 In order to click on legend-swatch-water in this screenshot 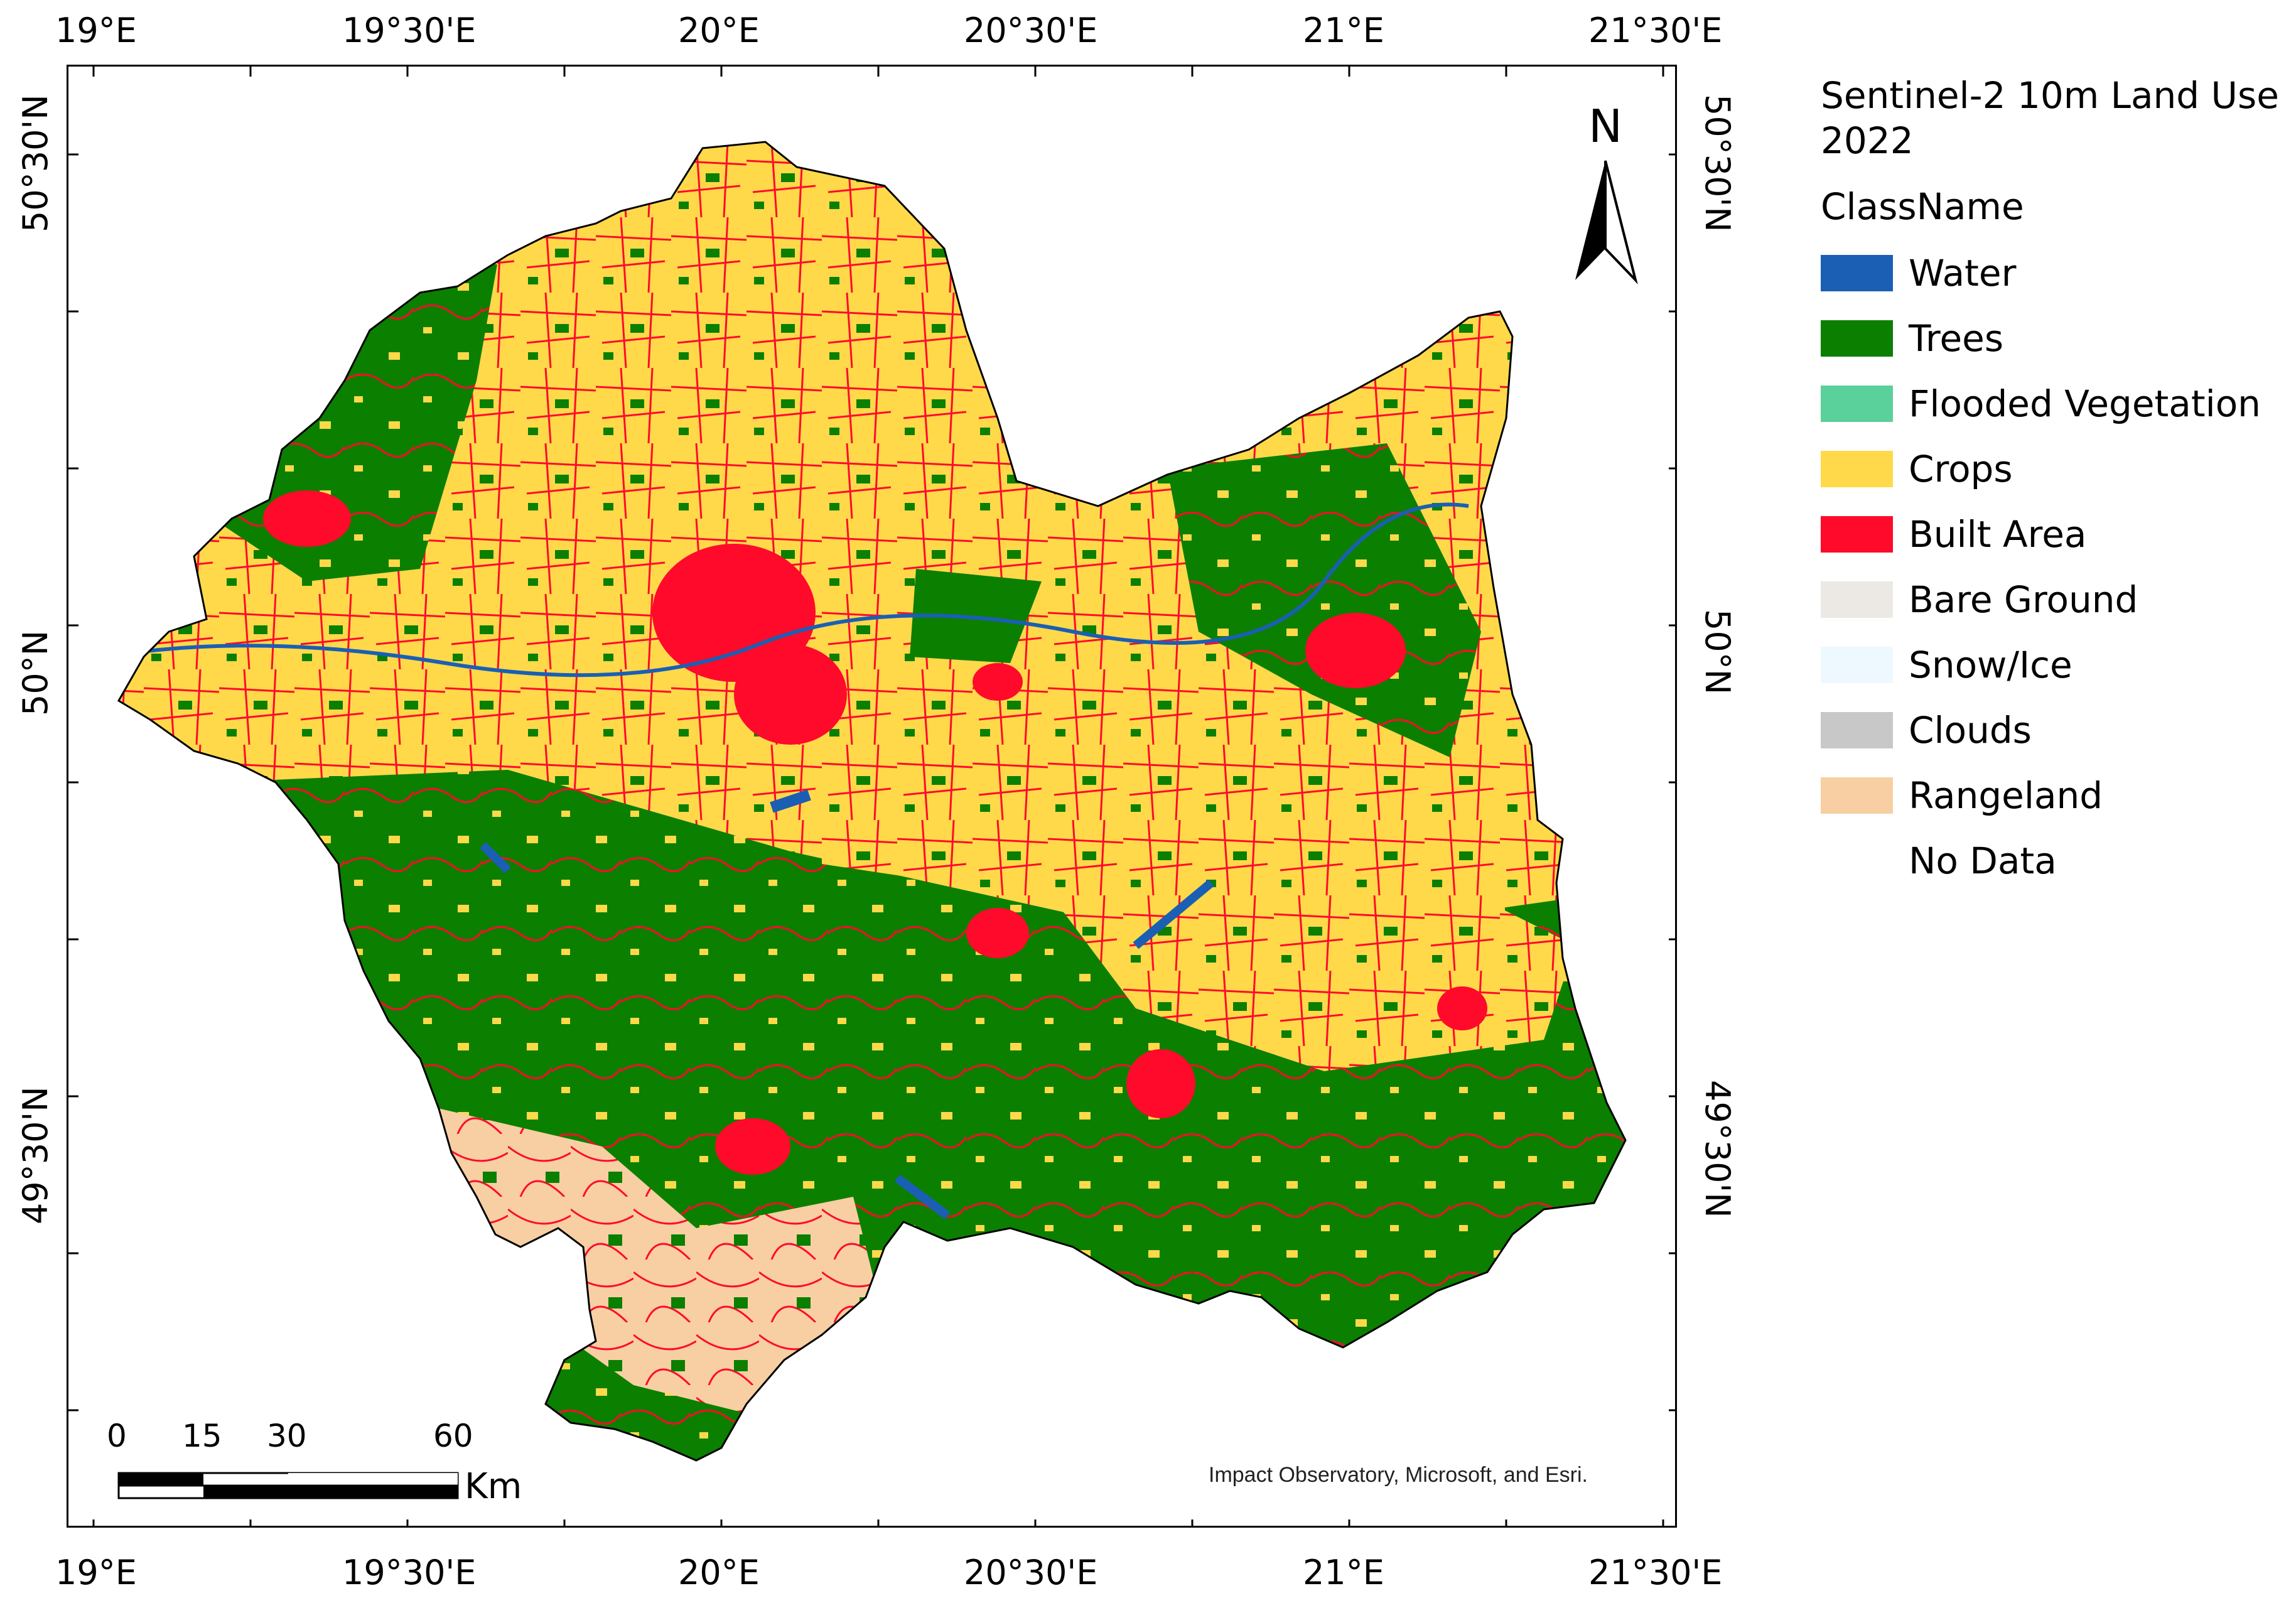, I will do `click(1857, 273)`.